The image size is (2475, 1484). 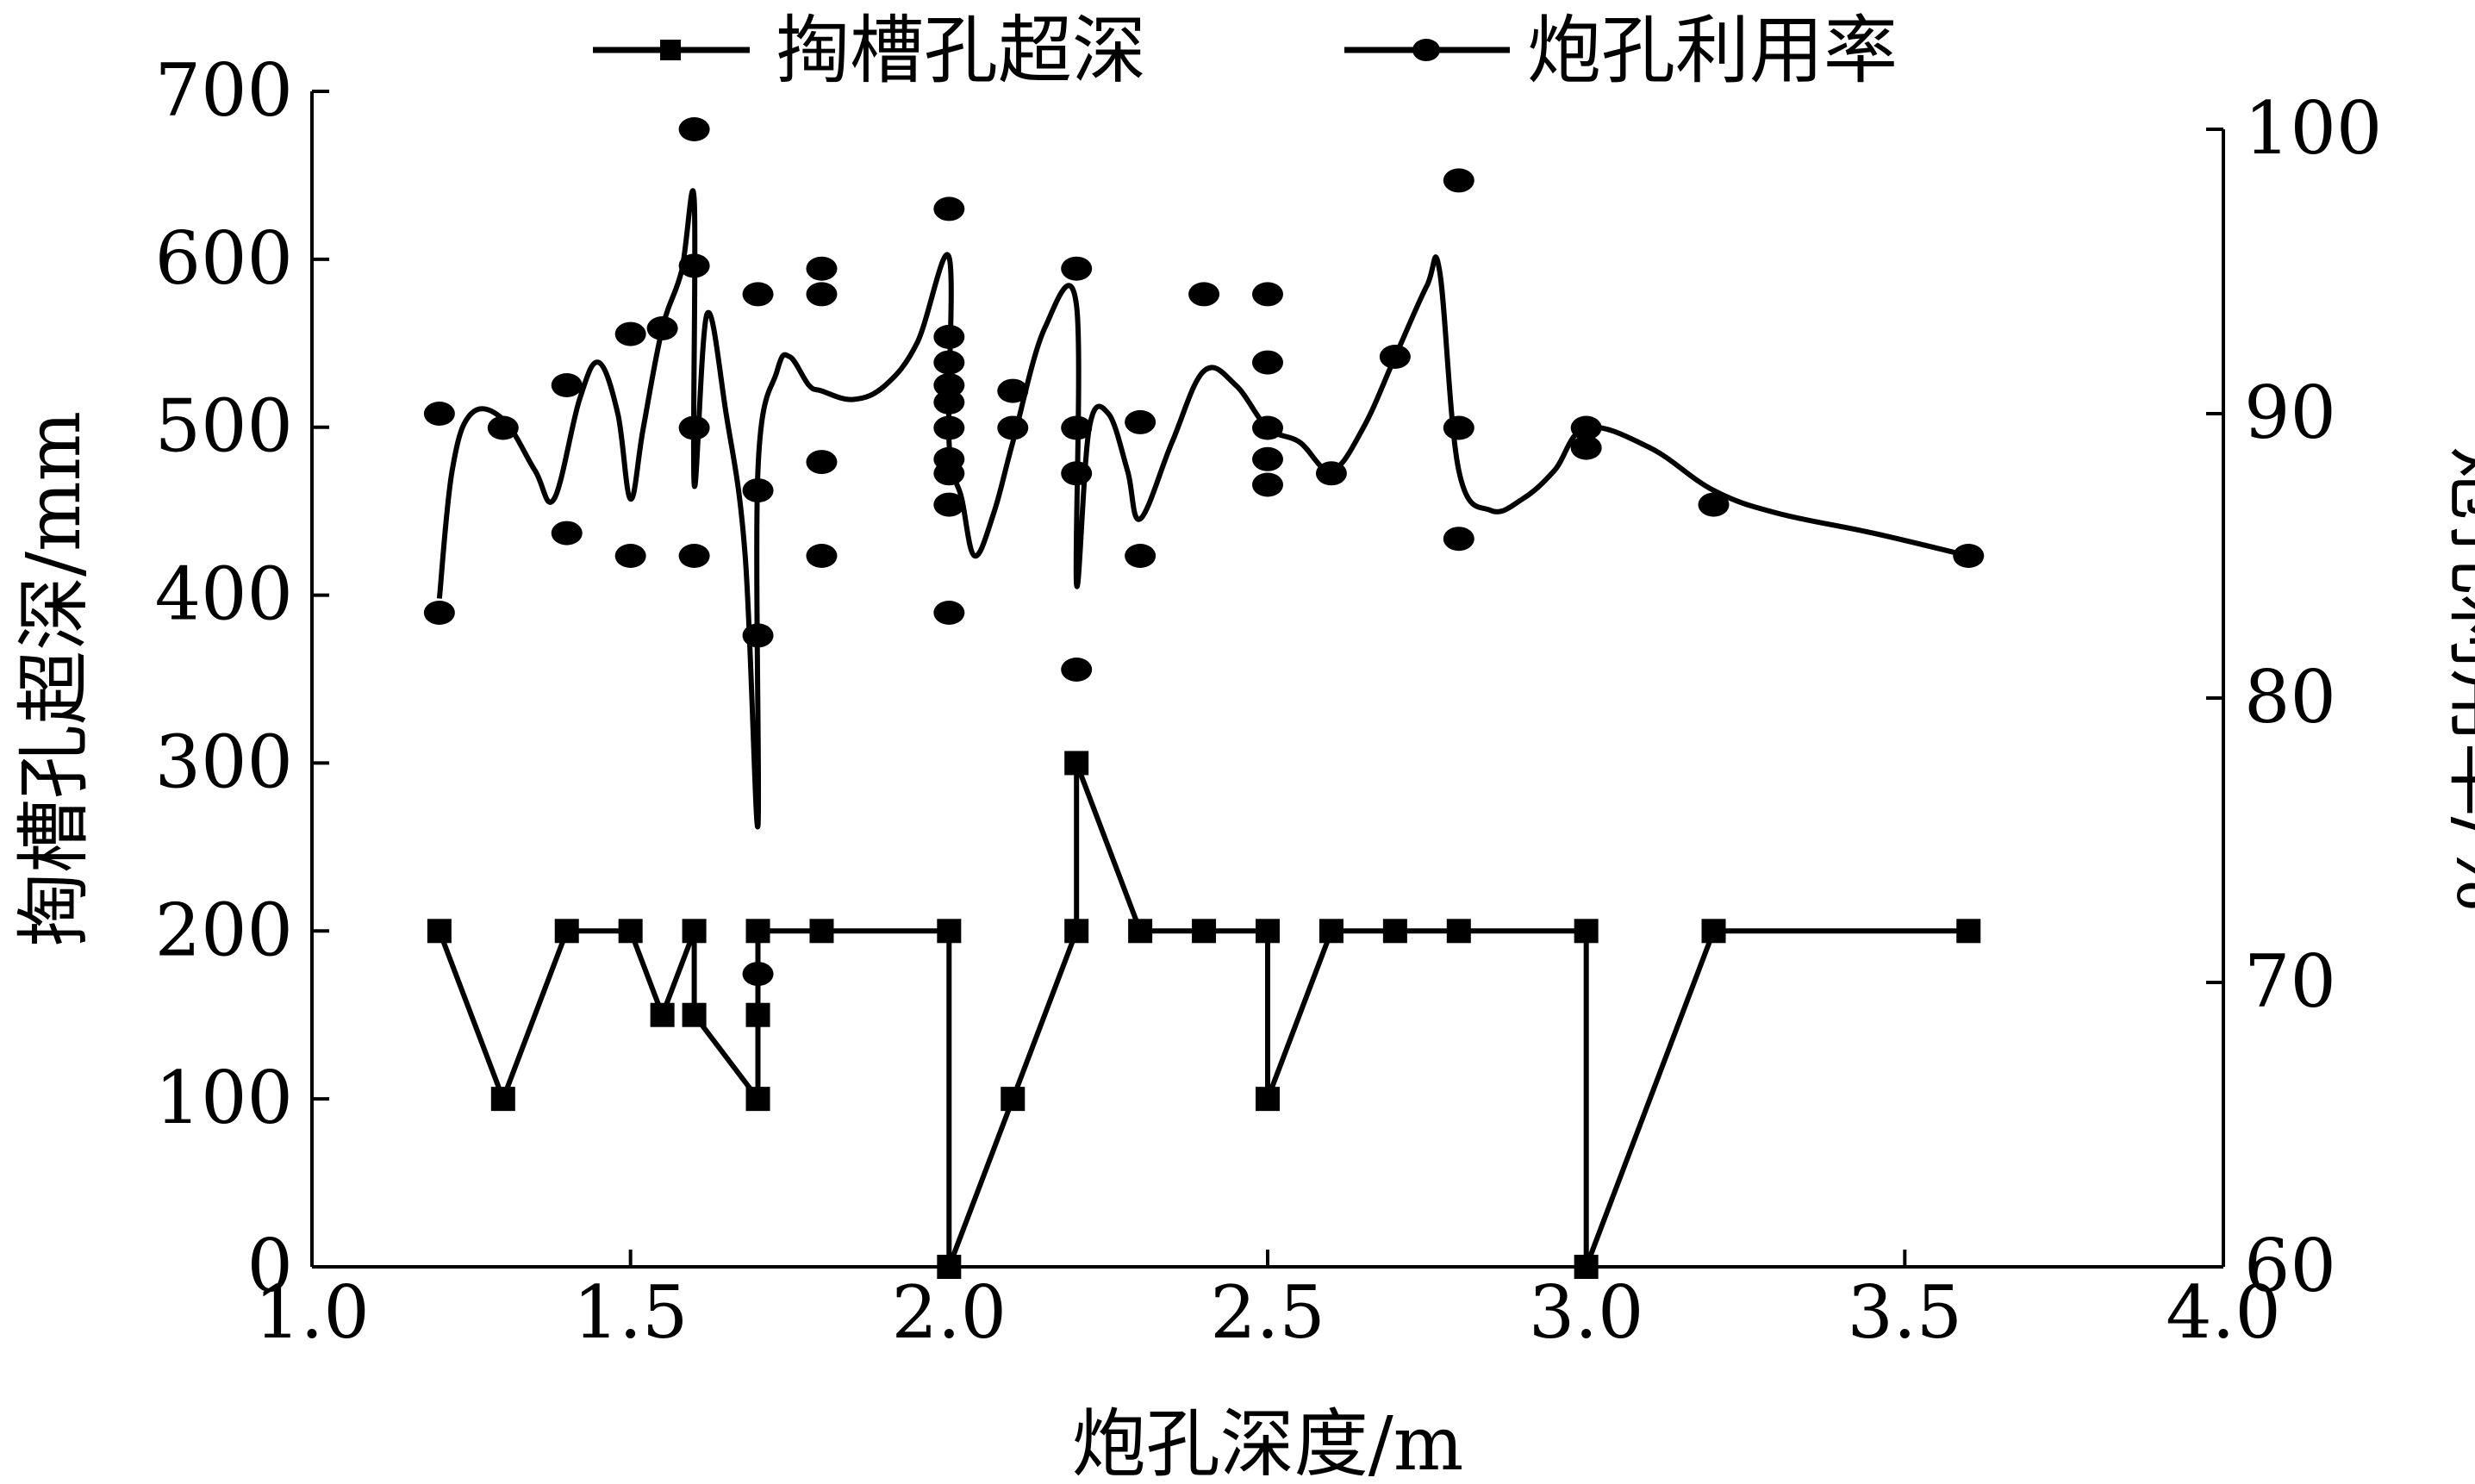 I want to click on y-left-tick-label: 300, so click(x=224, y=762).